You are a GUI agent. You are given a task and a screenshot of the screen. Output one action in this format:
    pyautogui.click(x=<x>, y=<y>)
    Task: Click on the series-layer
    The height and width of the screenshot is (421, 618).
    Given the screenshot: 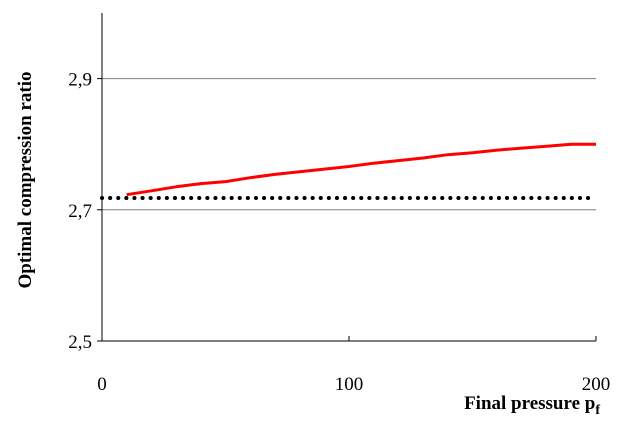 What is the action you would take?
    pyautogui.click(x=349, y=171)
    